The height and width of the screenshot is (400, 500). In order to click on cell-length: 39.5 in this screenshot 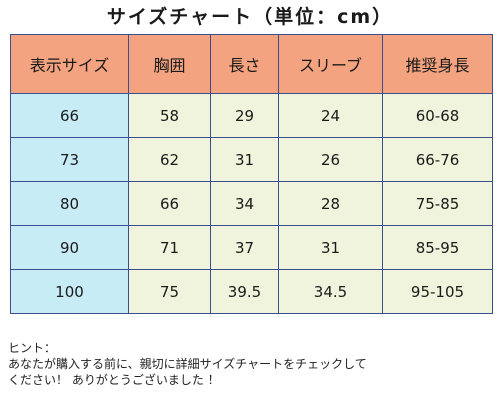, I will do `click(244, 291)`.